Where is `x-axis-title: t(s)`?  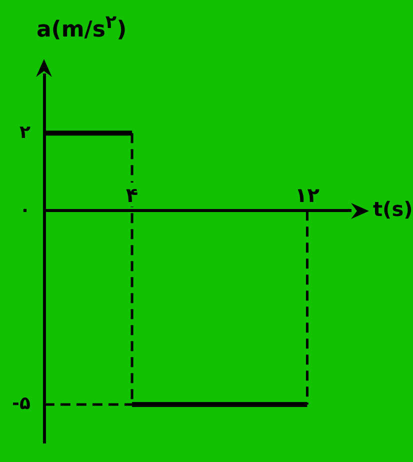
x-axis-title: t(s) is located at coordinates (393, 208).